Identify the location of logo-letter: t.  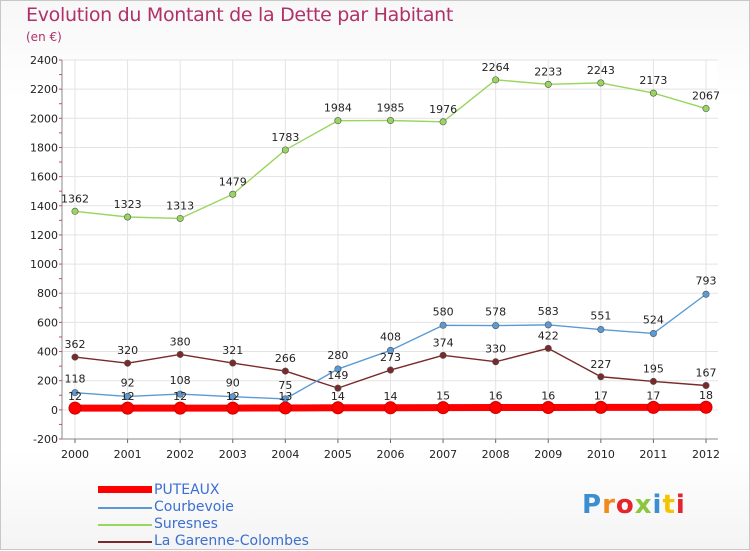
(669, 505).